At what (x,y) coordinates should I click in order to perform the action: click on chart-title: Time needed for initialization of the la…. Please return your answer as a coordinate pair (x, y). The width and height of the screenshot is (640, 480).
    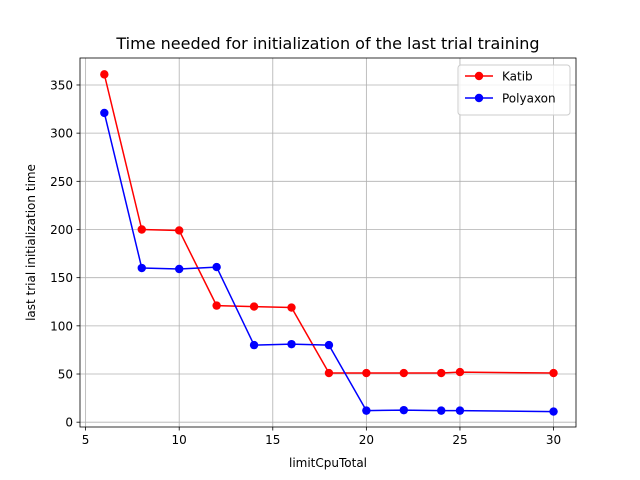
    Looking at the image, I should click on (327, 43).